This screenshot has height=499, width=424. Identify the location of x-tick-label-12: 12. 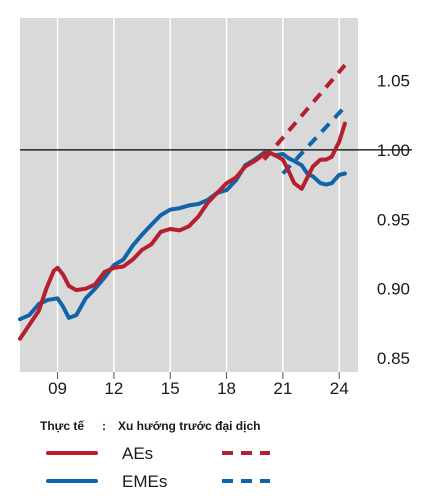
(113, 388).